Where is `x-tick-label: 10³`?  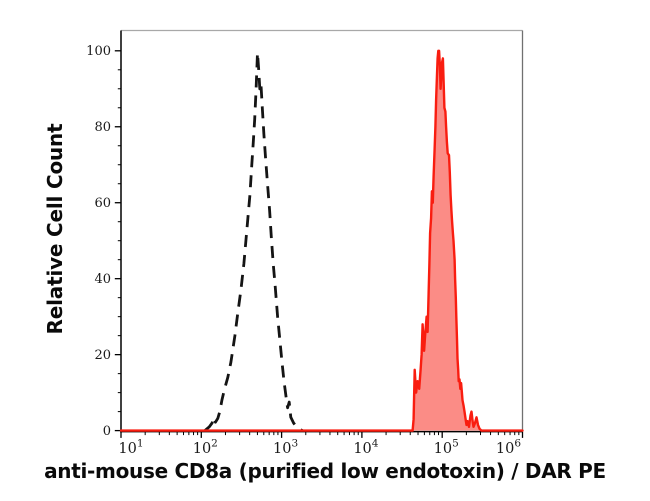 x-tick-label: 10³ is located at coordinates (285, 448).